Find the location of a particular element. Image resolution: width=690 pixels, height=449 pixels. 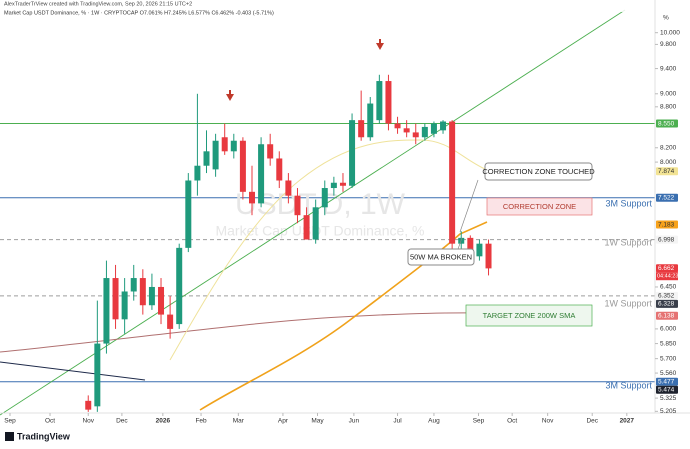

y-tick-label: 6.450 is located at coordinates (668, 287).